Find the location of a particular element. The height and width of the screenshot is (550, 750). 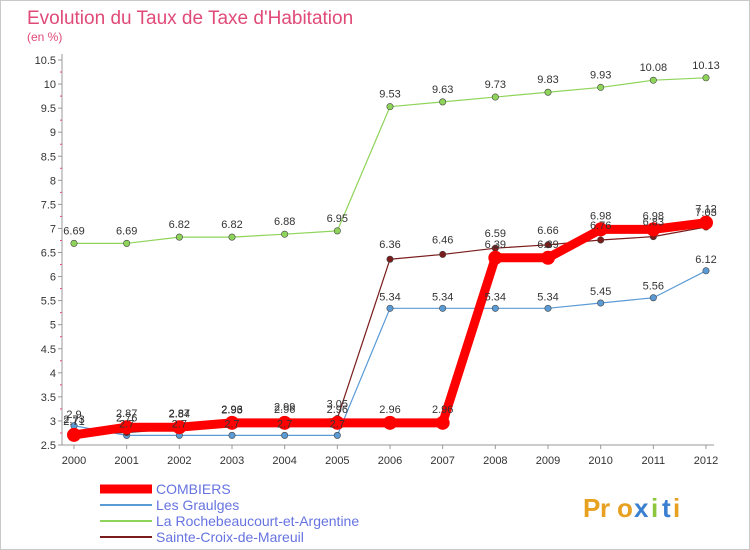

y-tick-label: 8.5 is located at coordinates (48, 157).